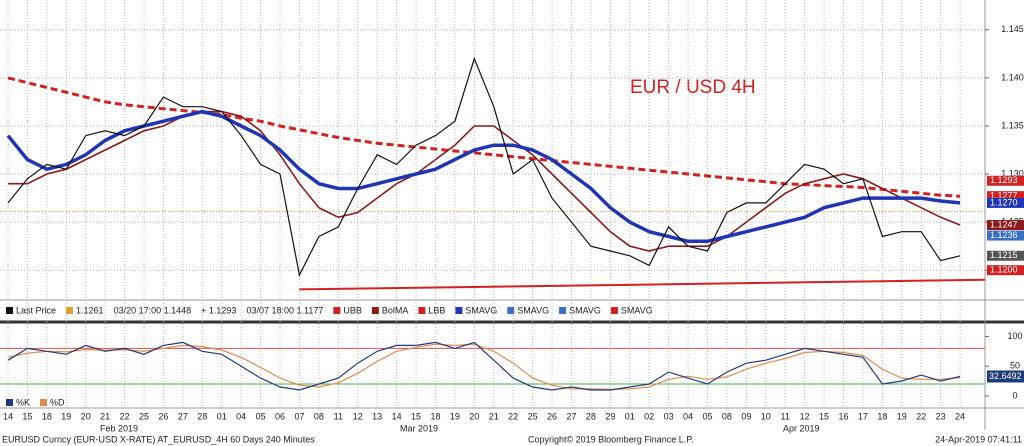 This screenshot has height=446, width=1024. What do you see at coordinates (23, 402) in the screenshot?
I see `legend-label: %K` at bounding box center [23, 402].